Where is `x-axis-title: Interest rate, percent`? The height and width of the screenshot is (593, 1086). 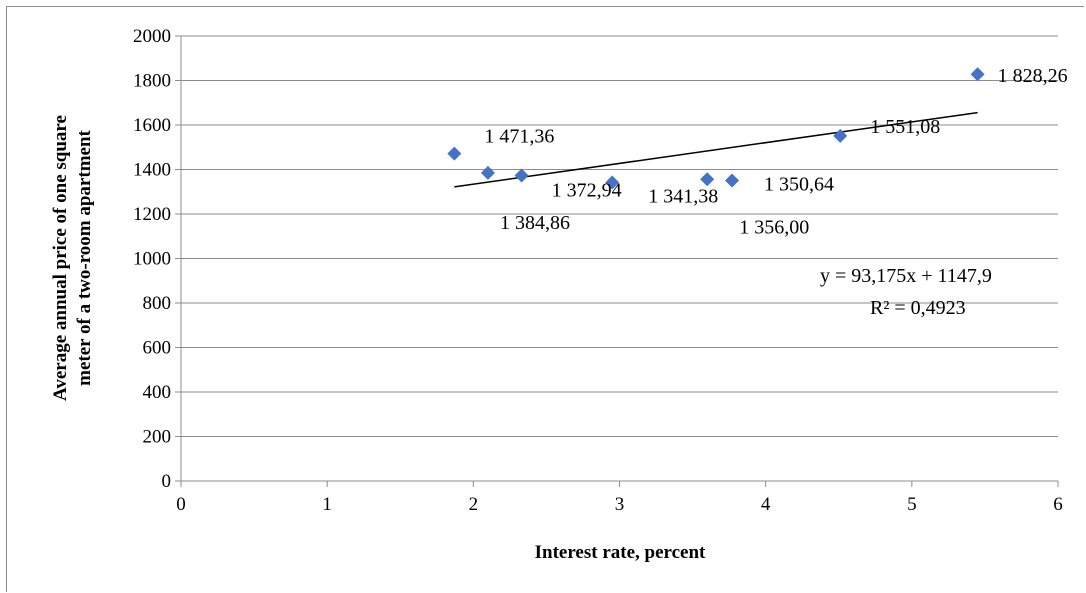
x-axis-title: Interest rate, percent is located at coordinates (620, 552).